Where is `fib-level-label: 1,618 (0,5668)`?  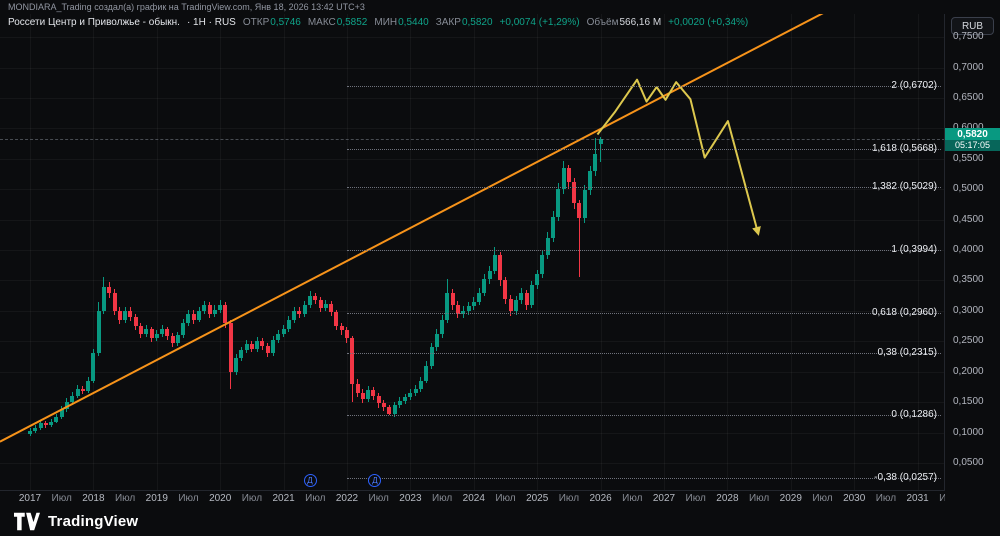 fib-level-label: 1,618 (0,5668) is located at coordinates (904, 148).